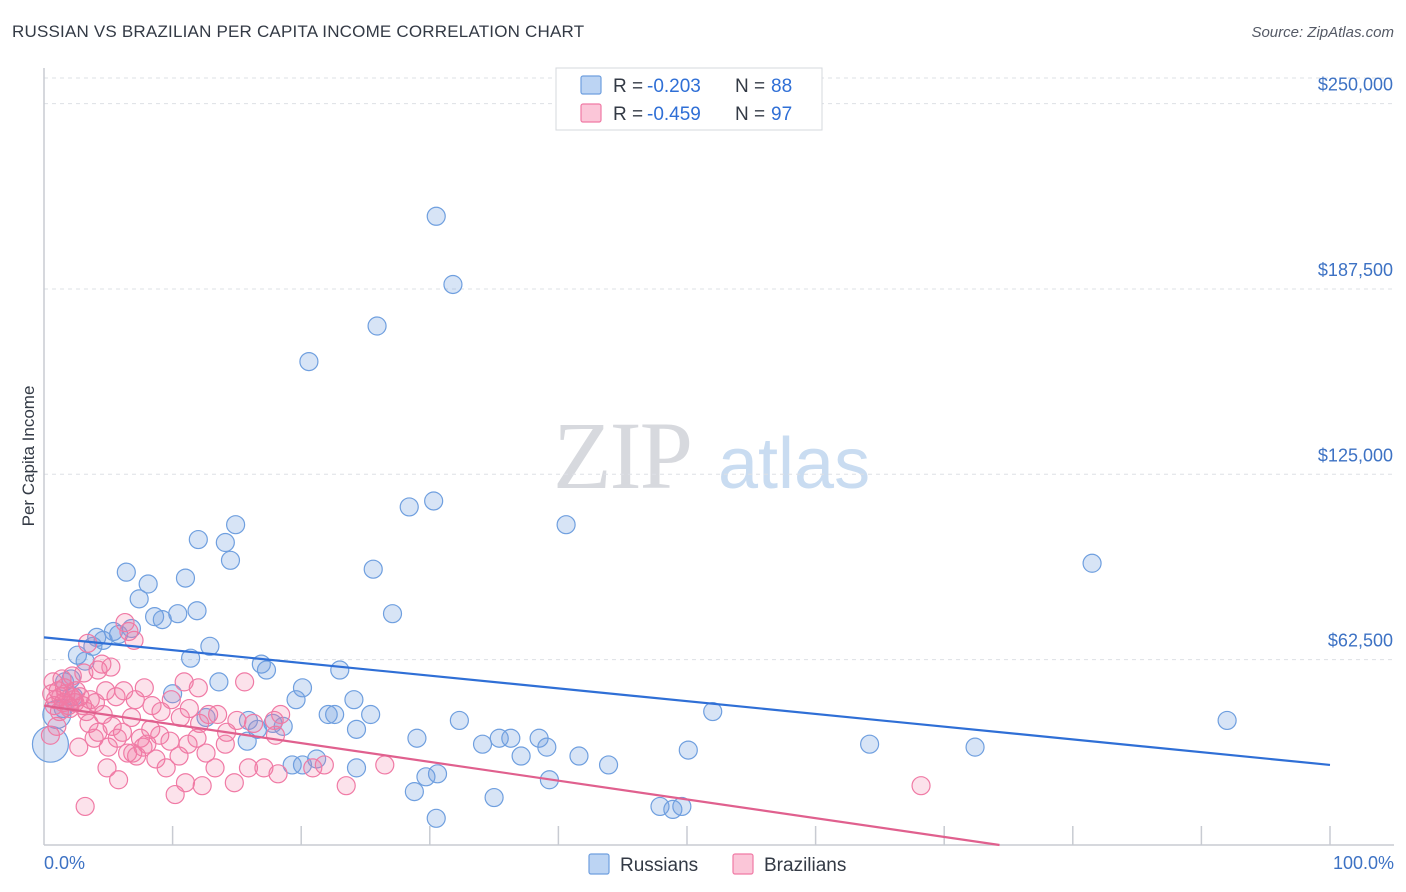 The height and width of the screenshot is (892, 1406). Describe the element at coordinates (687, 701) in the screenshot. I see `trend-line-russians` at that location.